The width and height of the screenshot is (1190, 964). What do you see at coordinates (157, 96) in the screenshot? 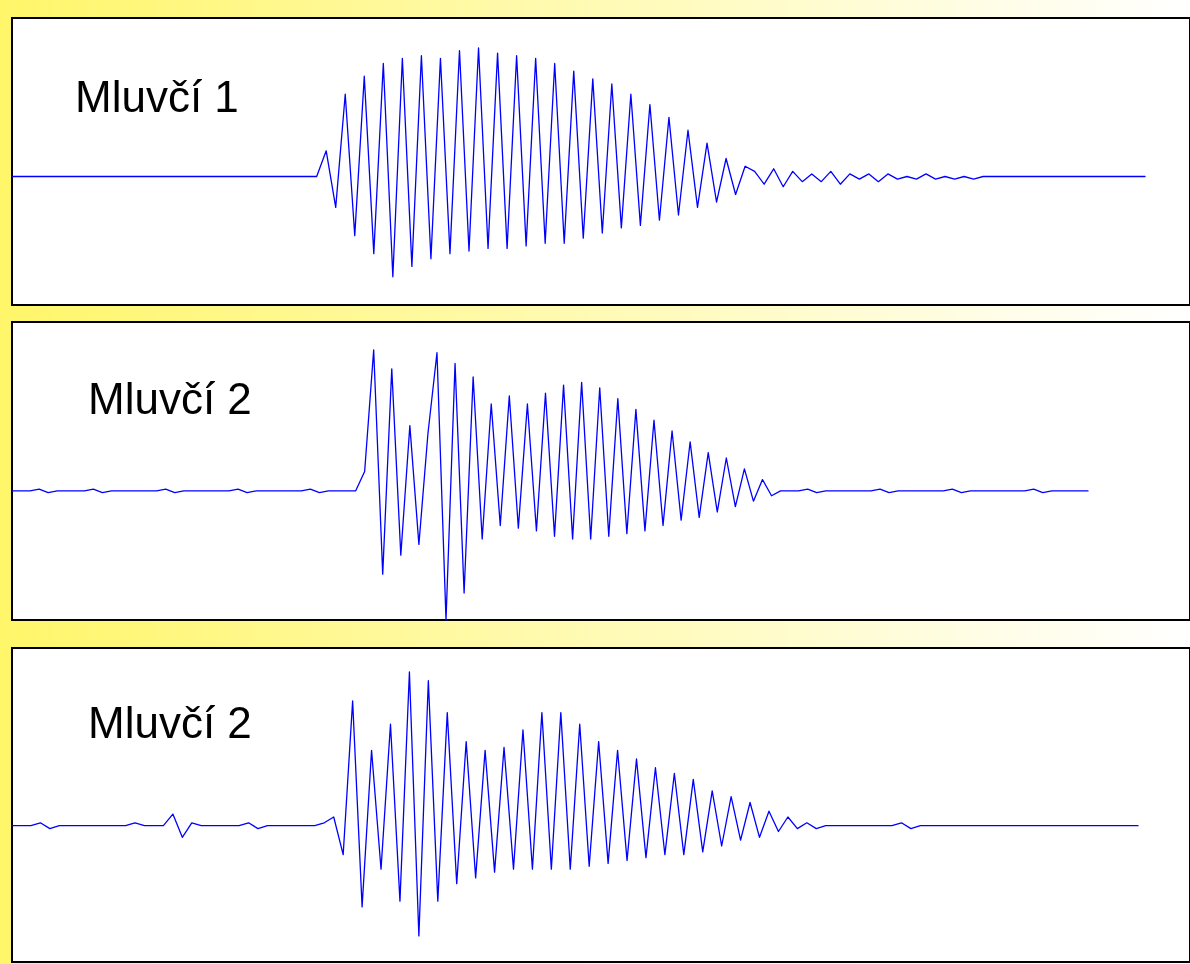
I see `annotation: Mluvčí 1` at bounding box center [157, 96].